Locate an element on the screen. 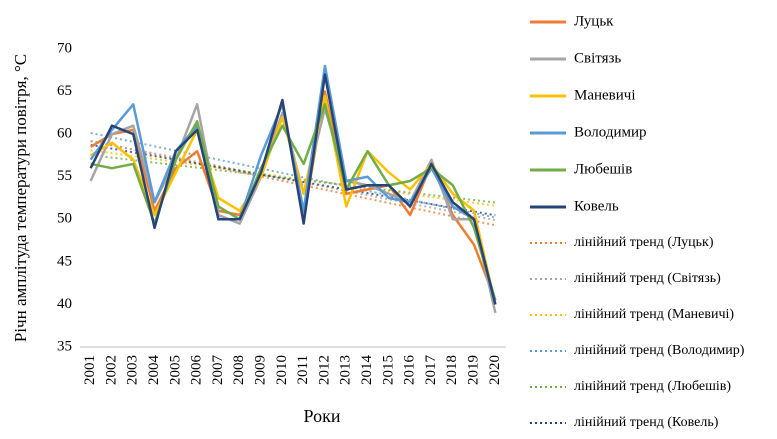 This screenshot has height=439, width=777. y-tick-label: 40 is located at coordinates (64, 304).